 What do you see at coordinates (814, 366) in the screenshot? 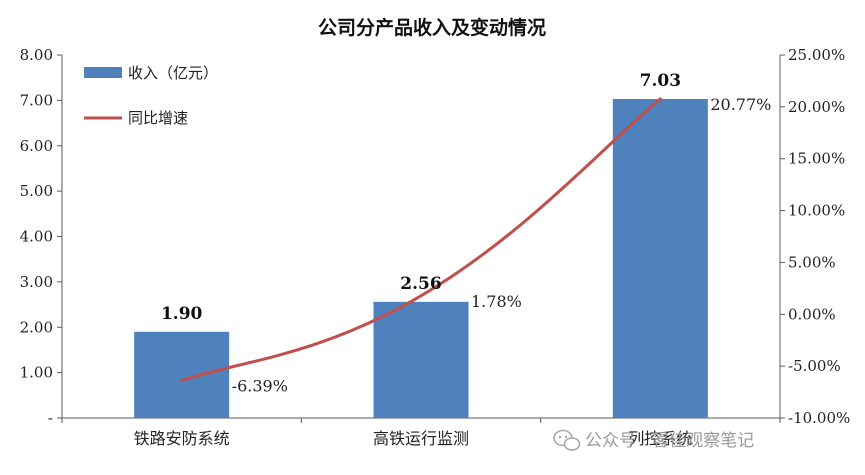
I see `right-tick-label: -5.00%` at bounding box center [814, 366].